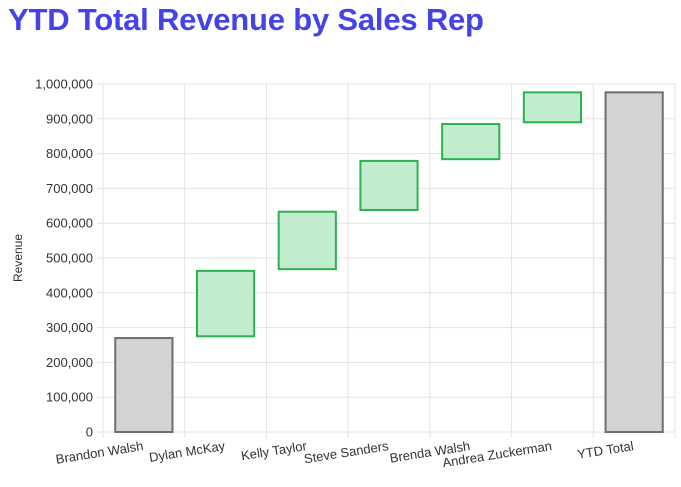  Describe the element at coordinates (89, 432) in the screenshot. I see `y-tick-label: 0` at that location.